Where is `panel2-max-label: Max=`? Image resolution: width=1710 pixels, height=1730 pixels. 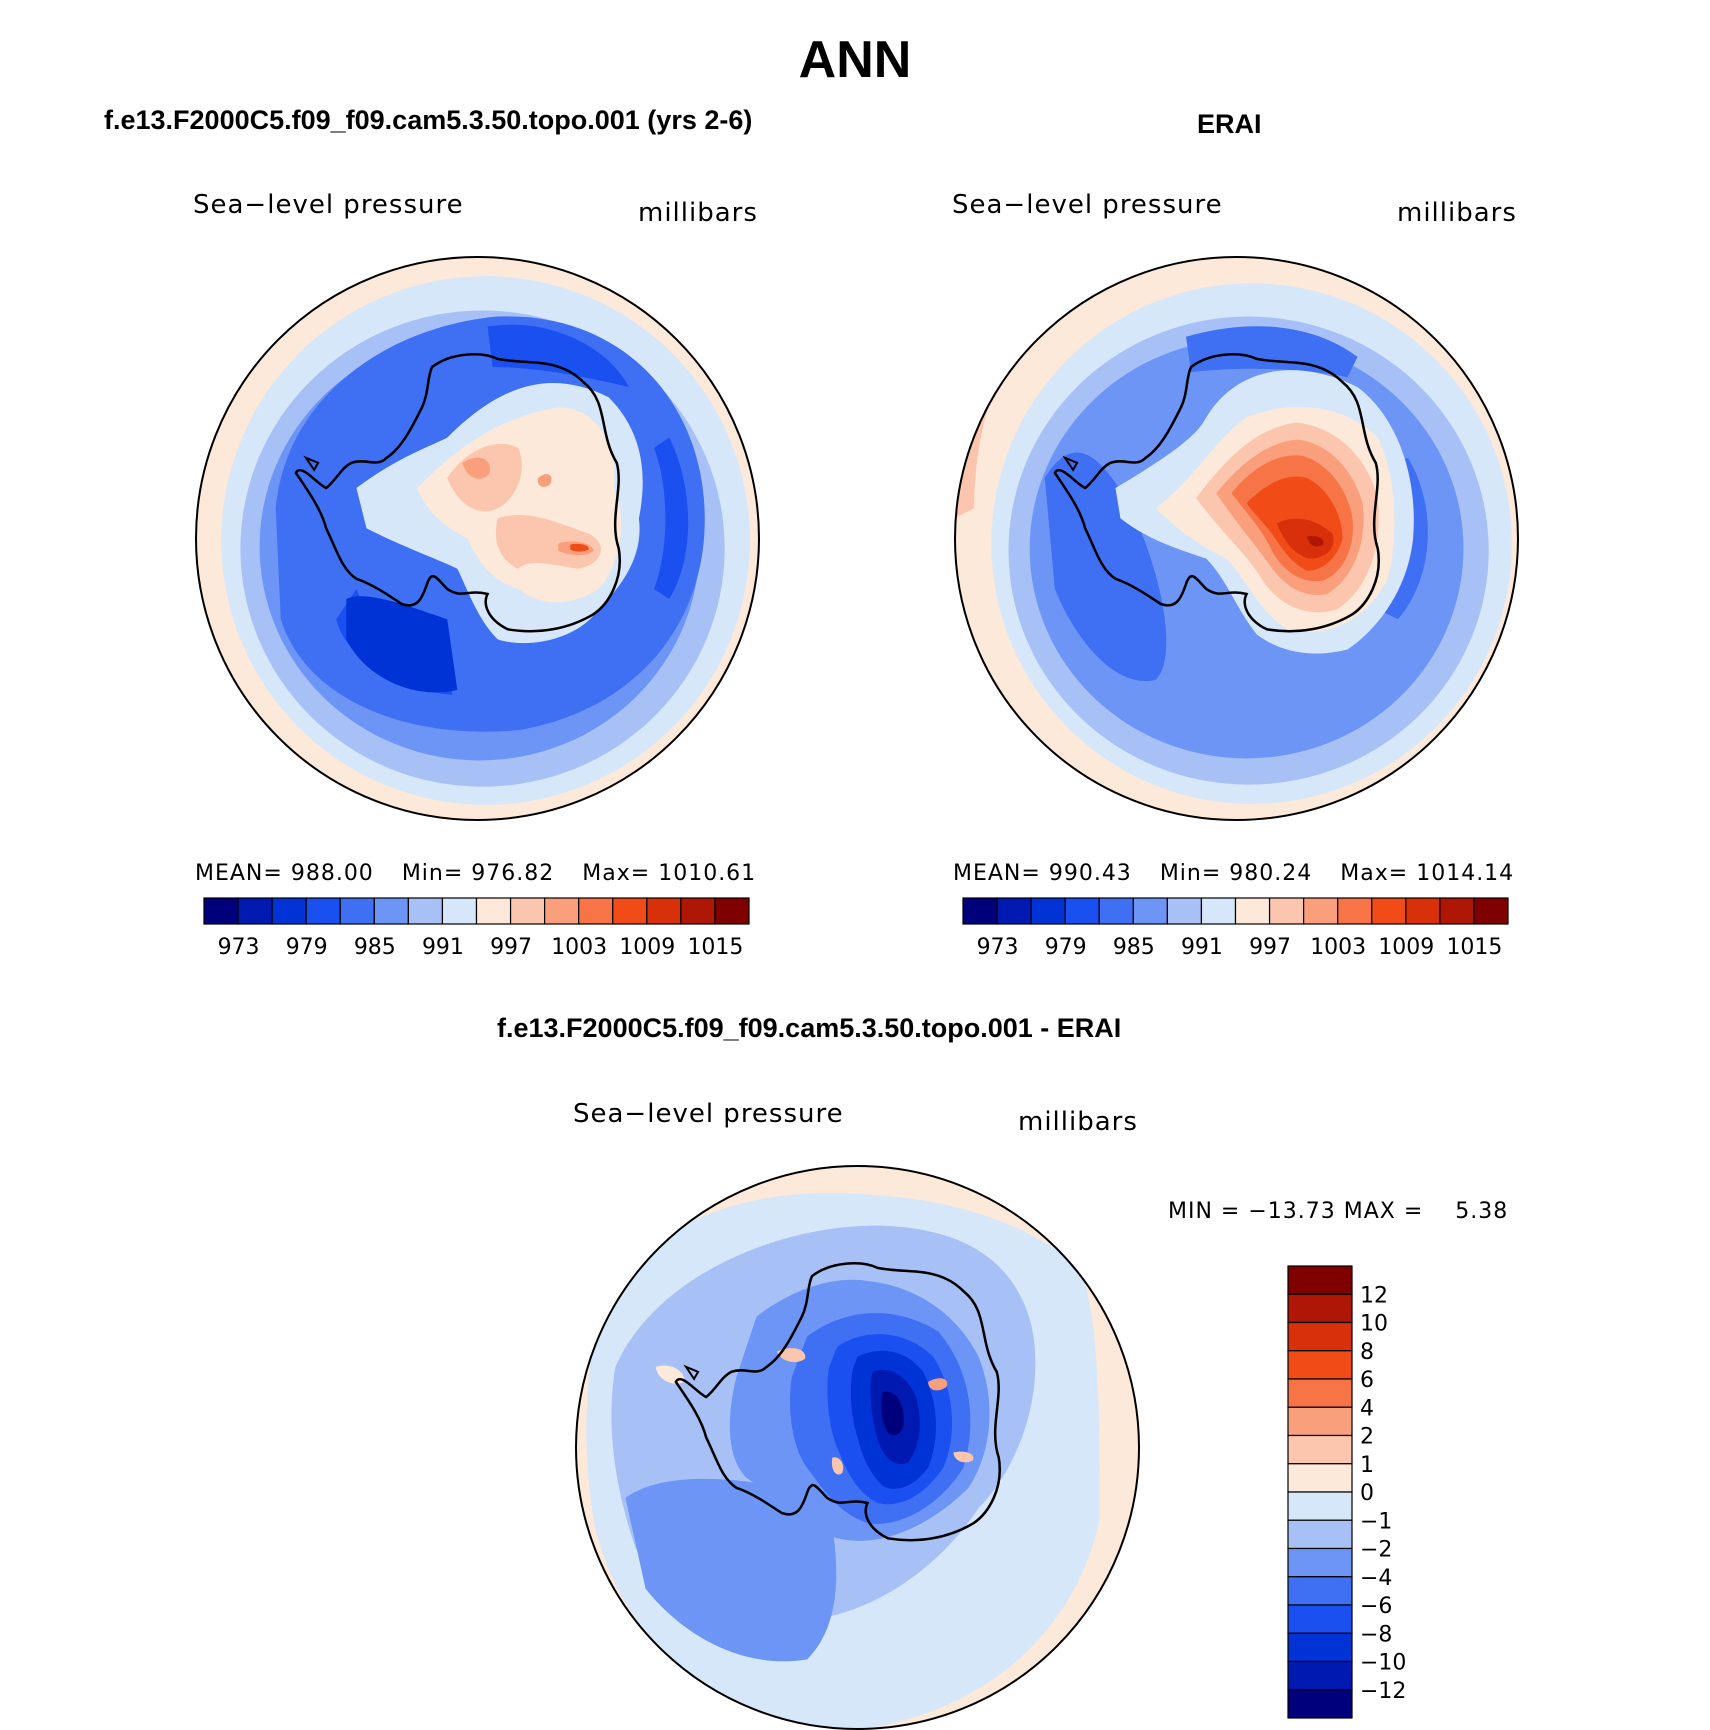
panel2-max-label: Max= is located at coordinates (1374, 873).